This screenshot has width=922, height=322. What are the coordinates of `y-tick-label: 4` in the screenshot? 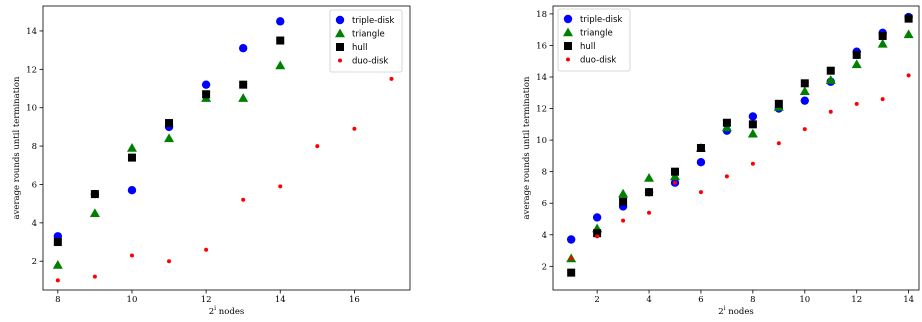 It's located at (34, 224).